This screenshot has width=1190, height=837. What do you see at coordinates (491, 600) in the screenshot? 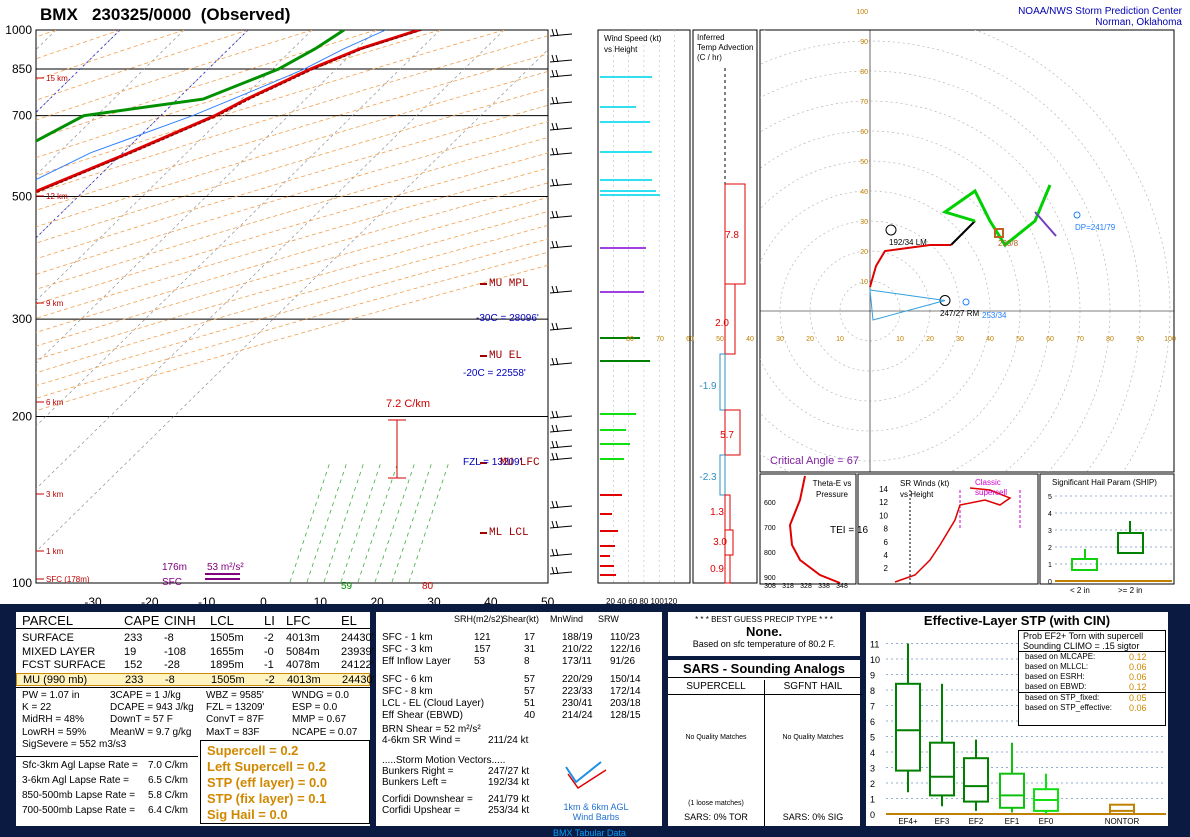
I see `temp-tick-40: 40` at bounding box center [491, 600].